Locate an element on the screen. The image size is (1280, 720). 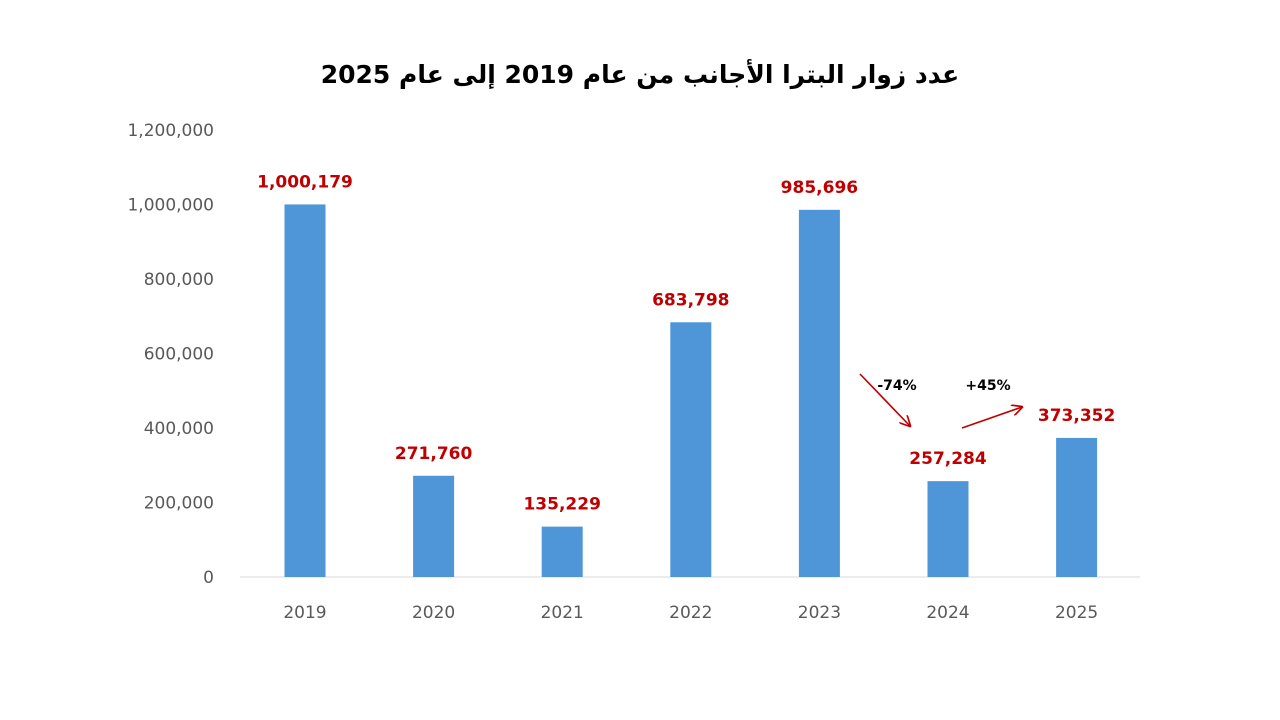
bar-2025 is located at coordinates (1077, 507).